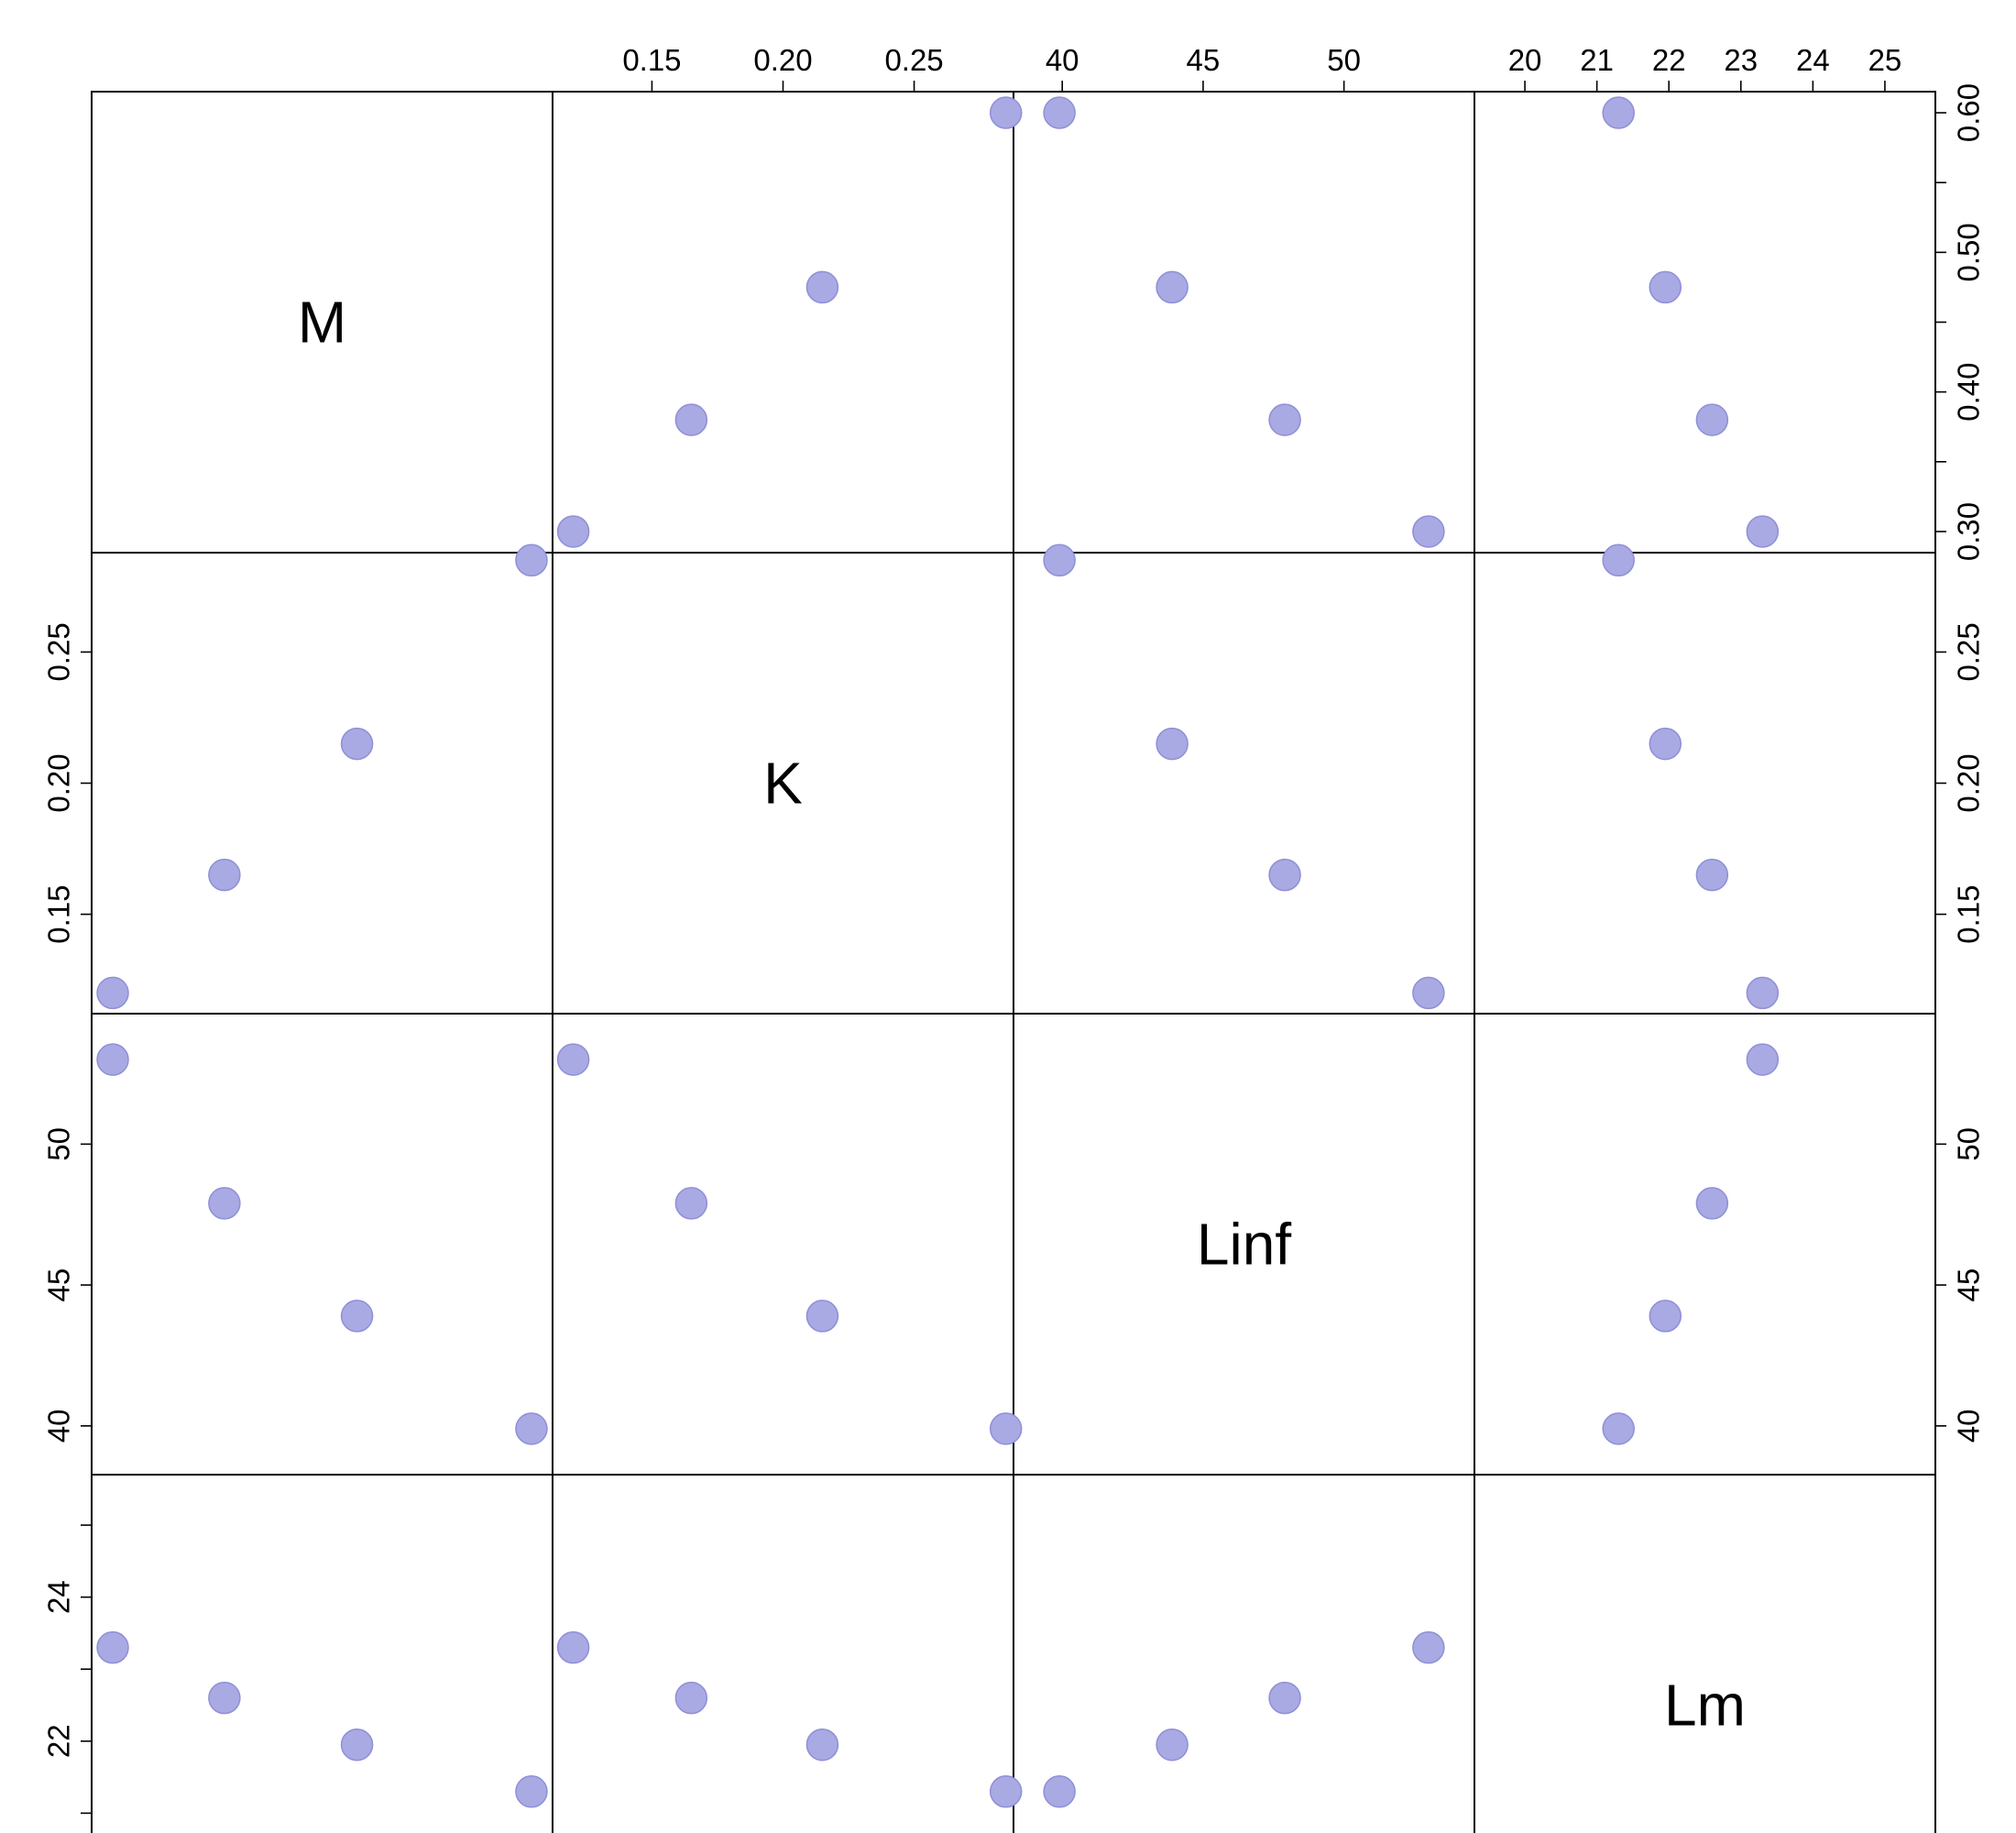 The image size is (2016, 1833). Describe the element at coordinates (1705, 1706) in the screenshot. I see `variable-label-lm: Lm` at that location.